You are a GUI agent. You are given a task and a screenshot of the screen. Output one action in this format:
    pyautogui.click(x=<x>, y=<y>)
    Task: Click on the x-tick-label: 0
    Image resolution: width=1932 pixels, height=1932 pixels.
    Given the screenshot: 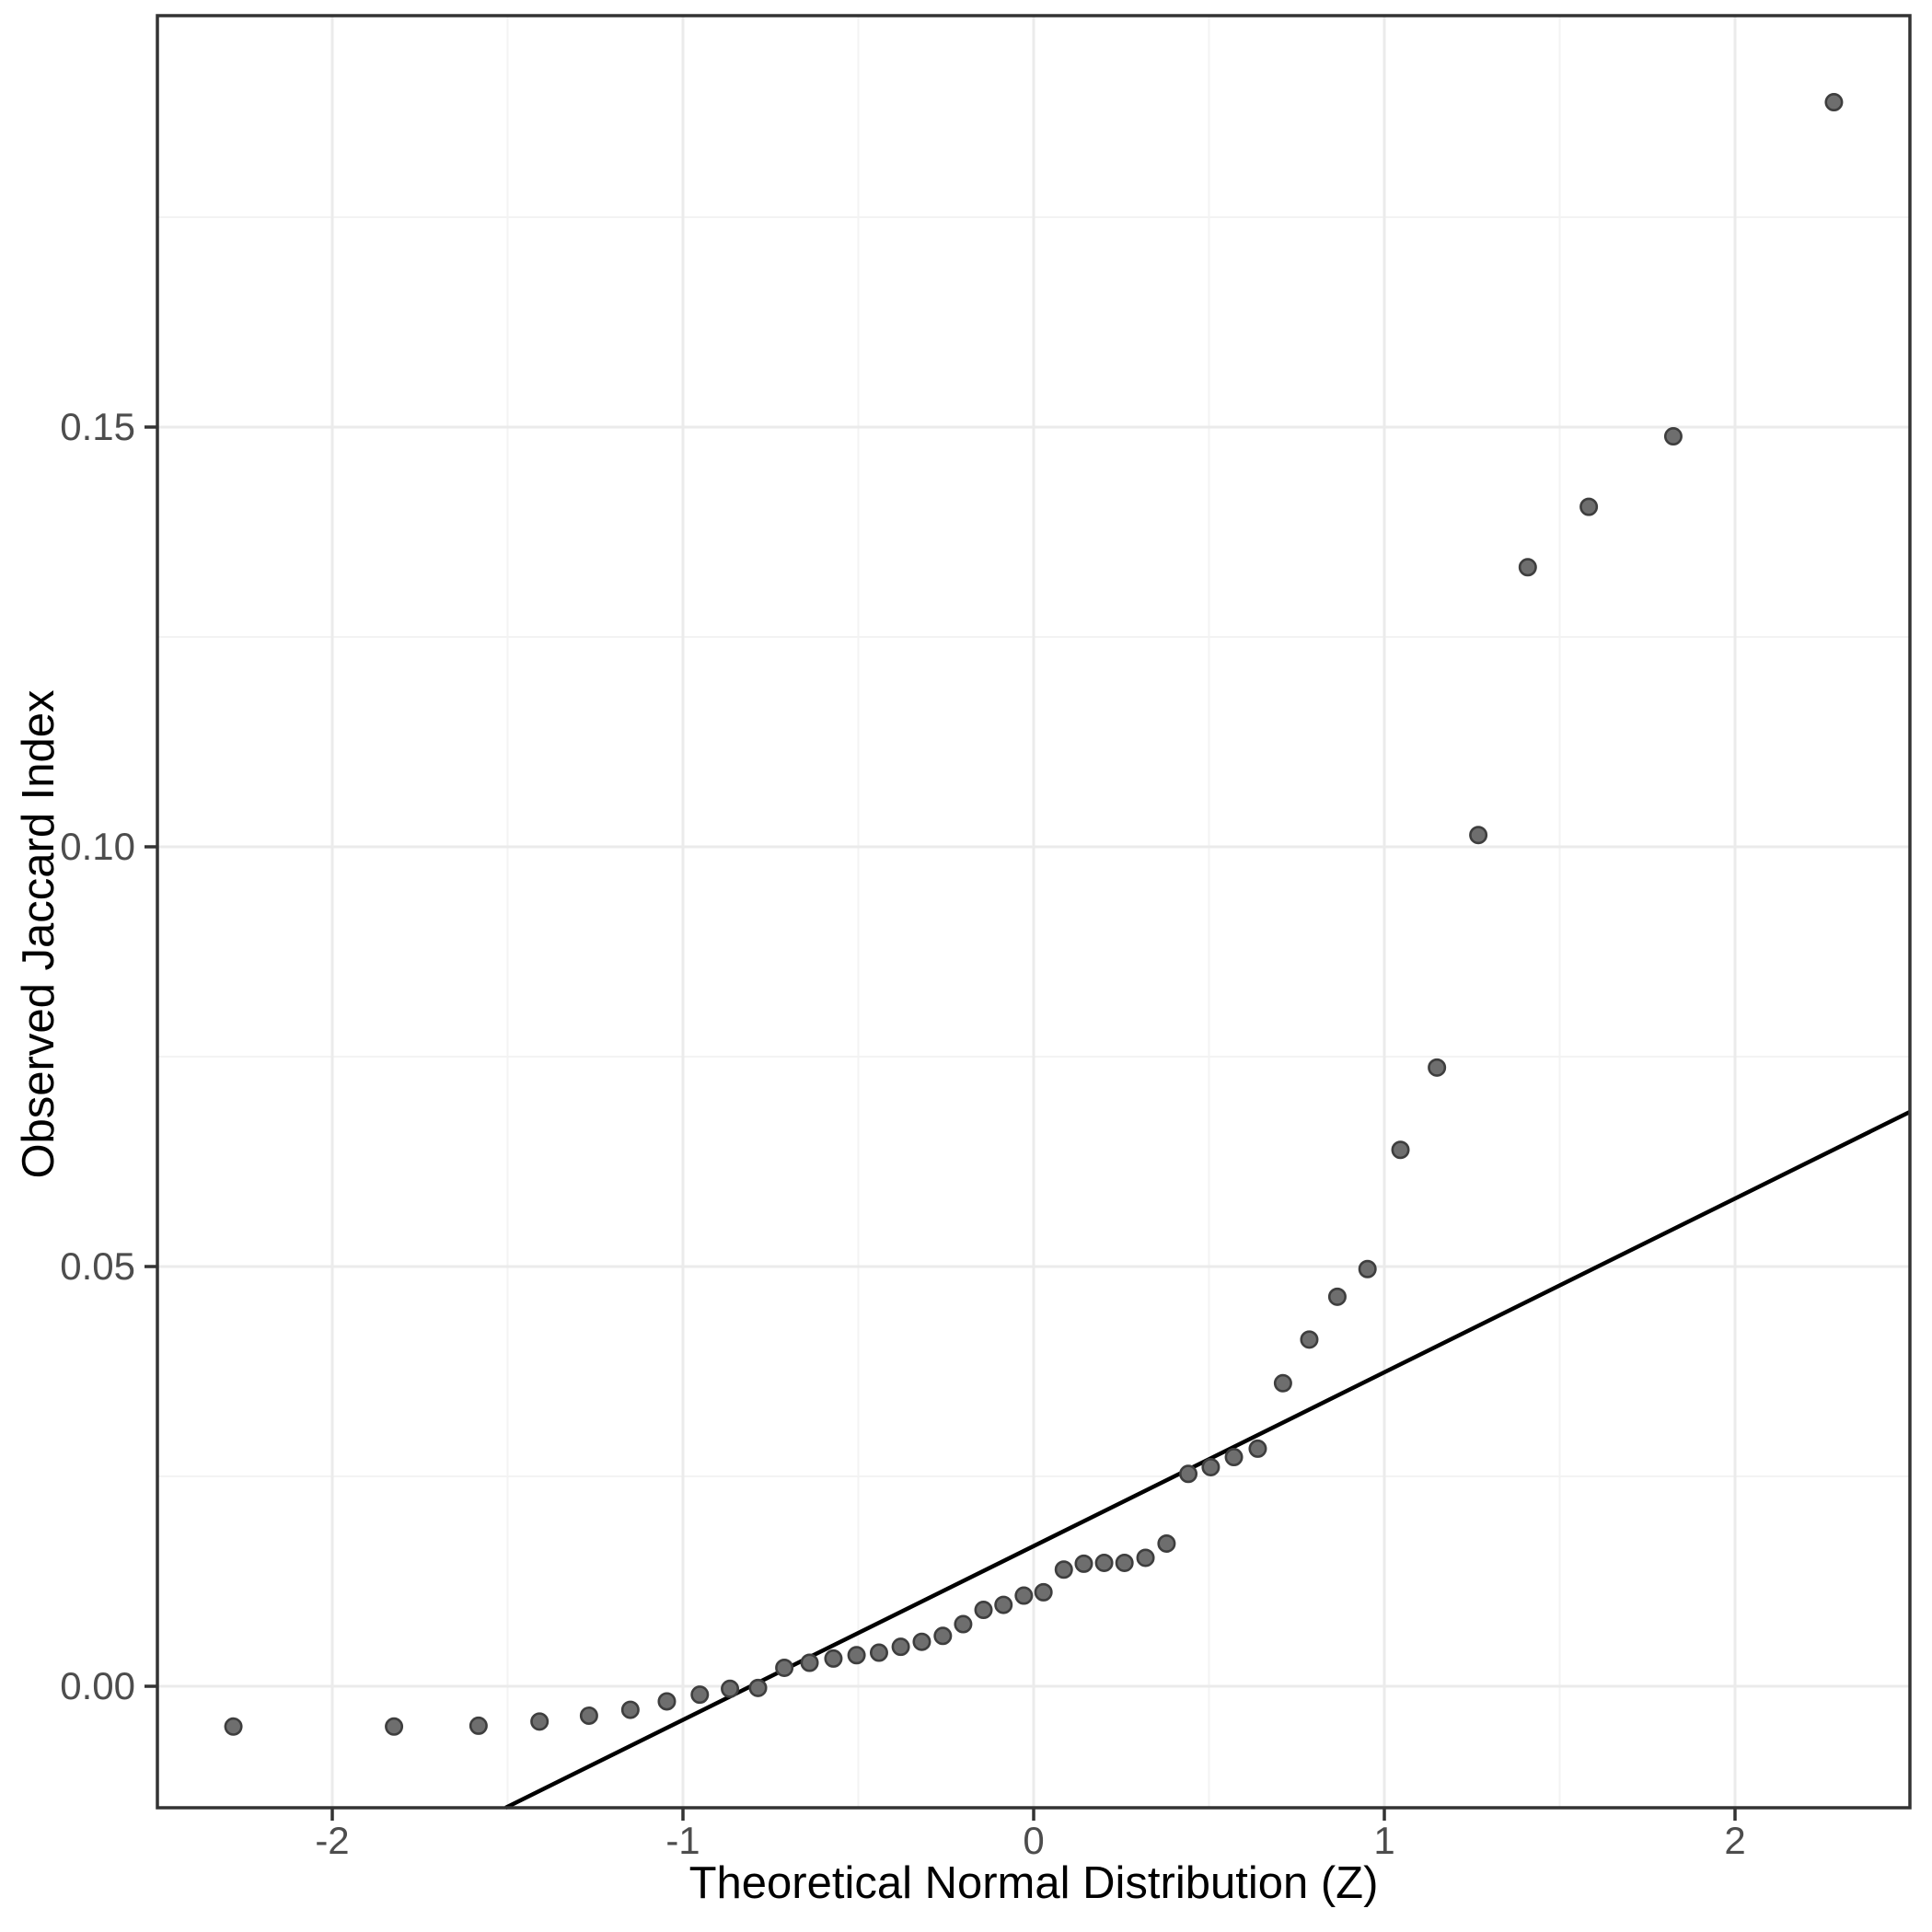 What is the action you would take?
    pyautogui.click(x=1034, y=1841)
    